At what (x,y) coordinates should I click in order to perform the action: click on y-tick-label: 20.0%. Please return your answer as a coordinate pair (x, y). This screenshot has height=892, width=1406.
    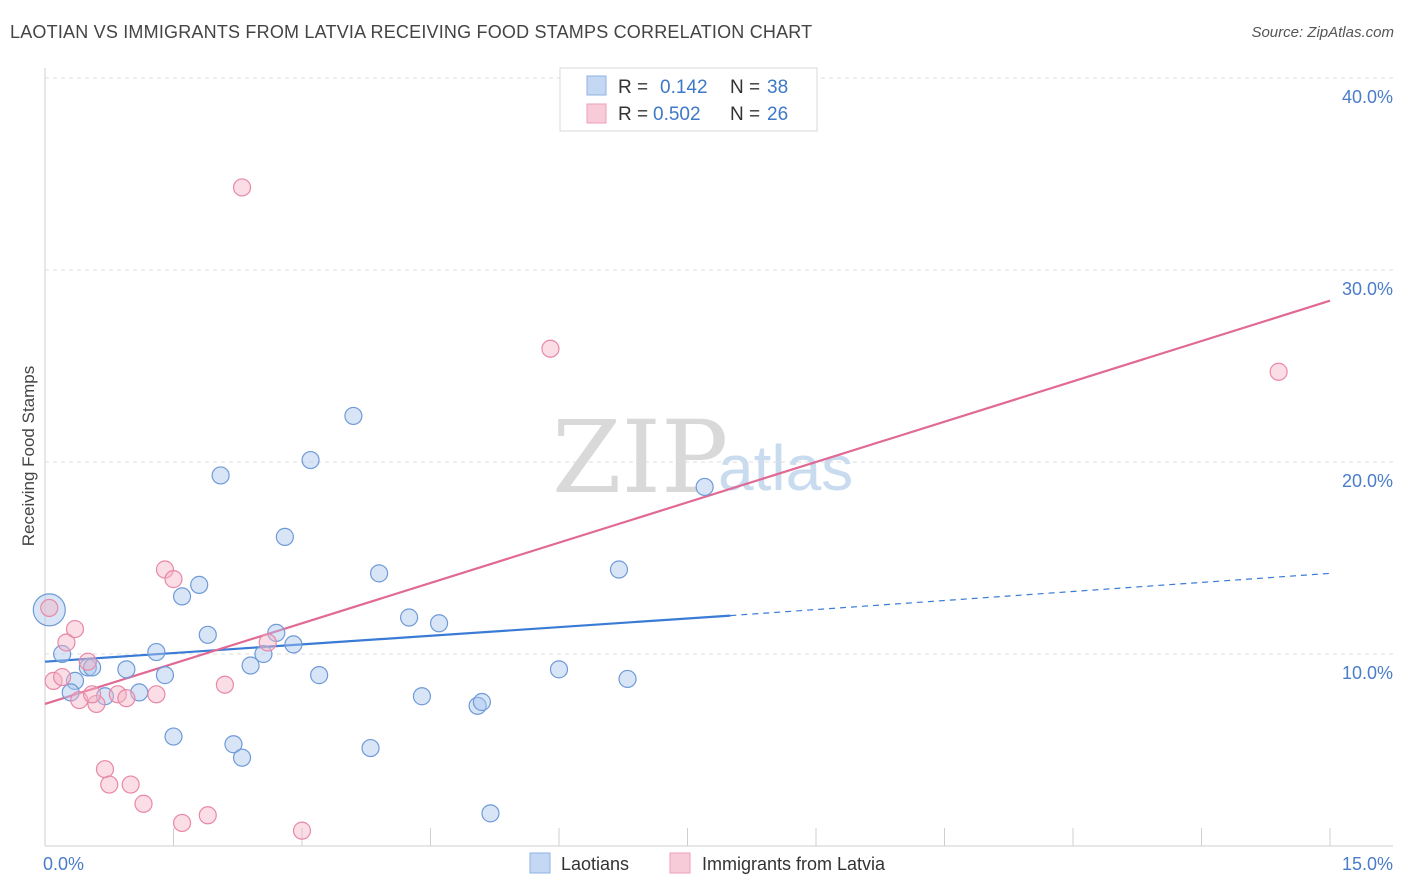
    Looking at the image, I should click on (1367, 481).